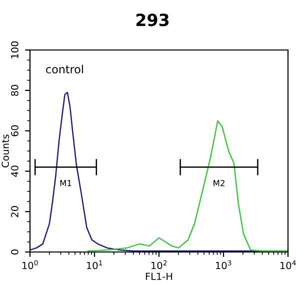 This screenshot has width=305, height=296. I want to click on x-axis-title: FL1-H, so click(159, 276).